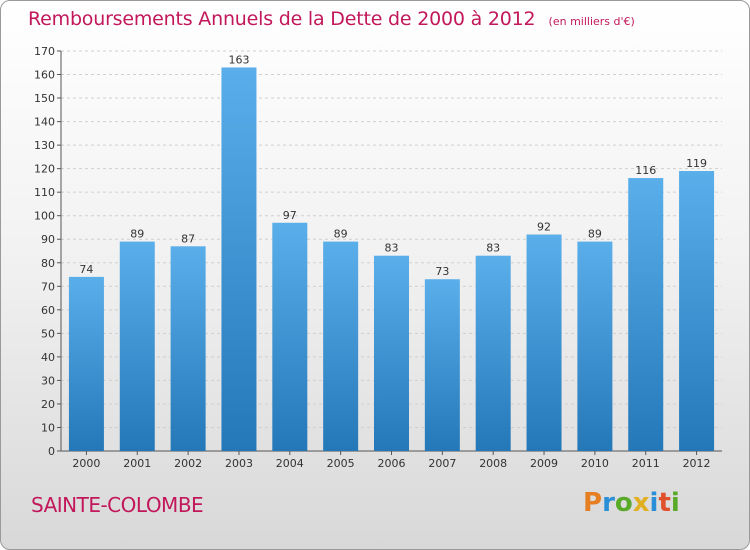  I want to click on y-tick-label: 140, so click(44, 122).